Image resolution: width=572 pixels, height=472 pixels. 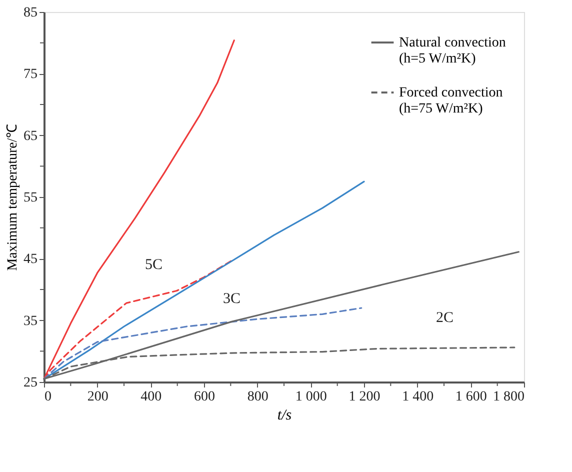 I want to click on y-tick-label: 35, so click(x=31, y=321).